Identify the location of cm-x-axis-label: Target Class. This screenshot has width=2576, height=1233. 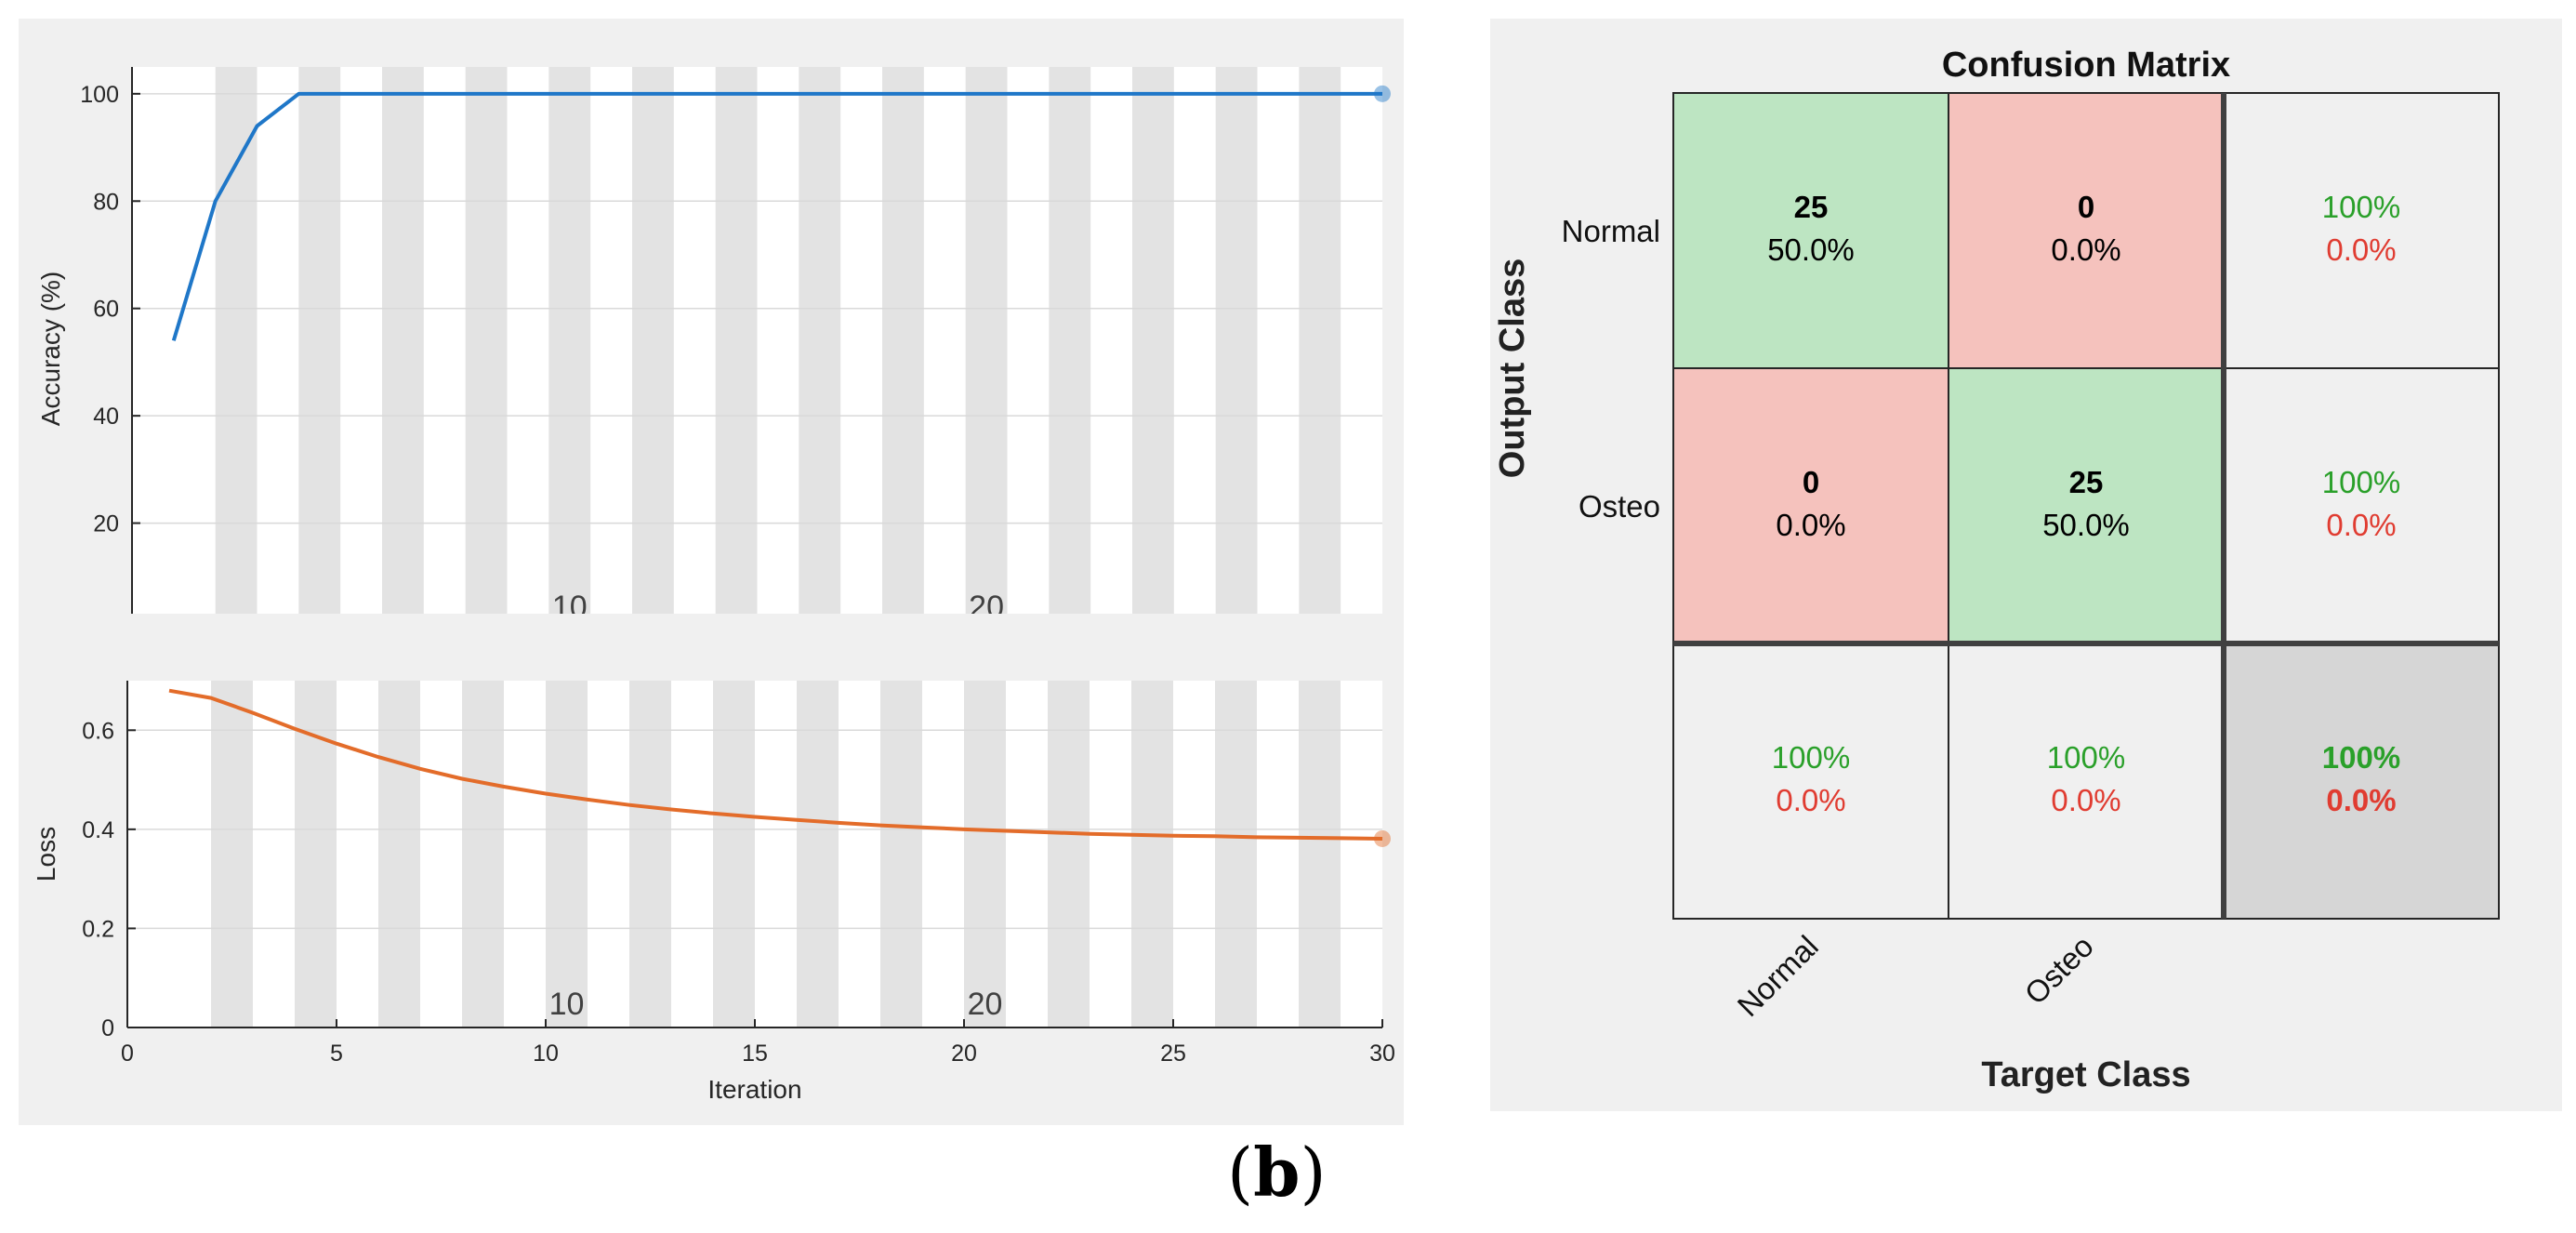
(2085, 1074).